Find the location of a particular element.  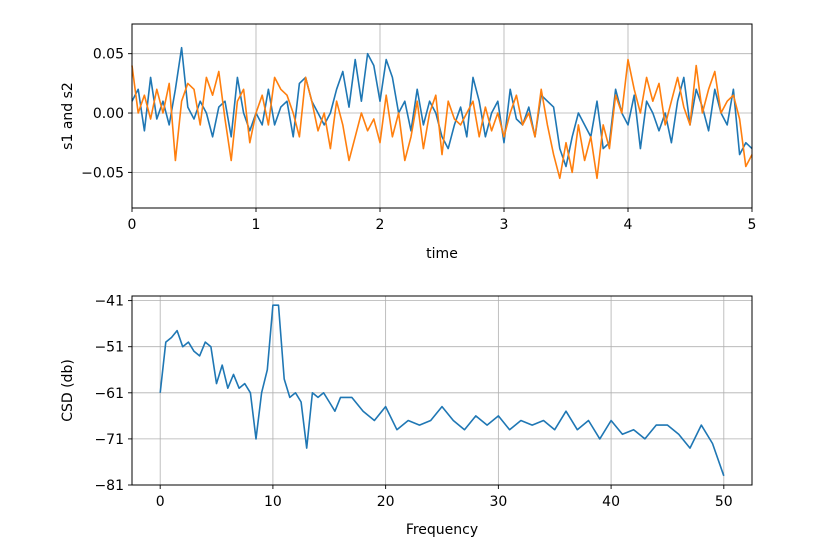

x-tick-label: 3 is located at coordinates (504, 225).